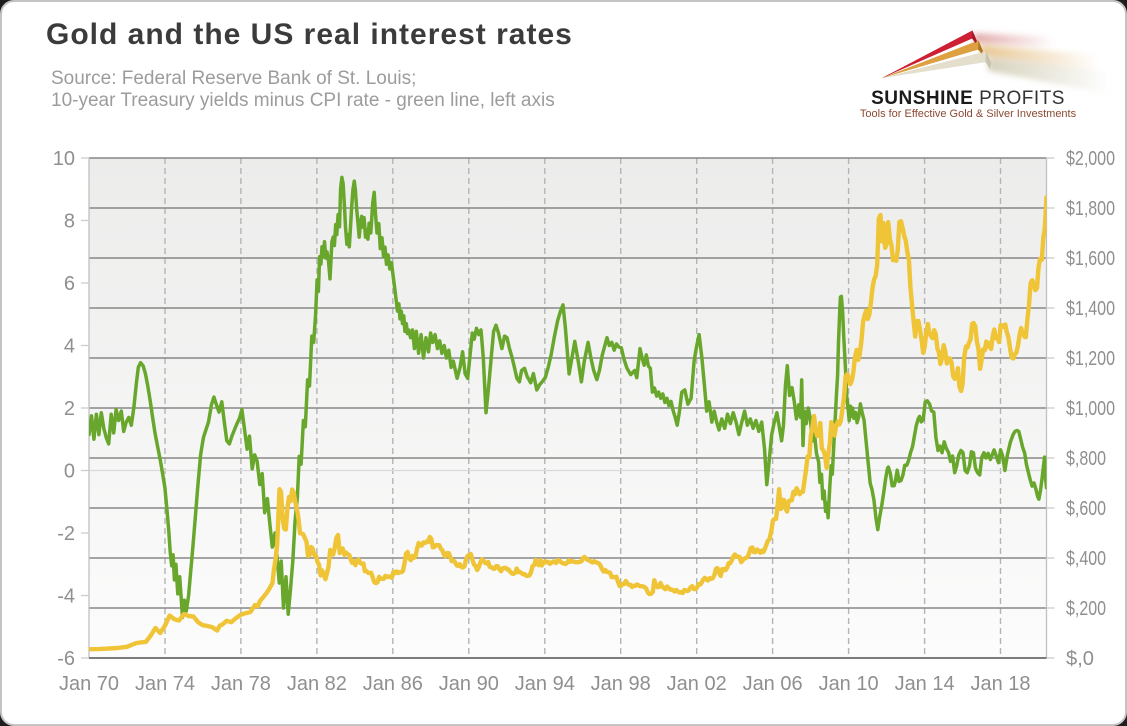 Image resolution: width=1127 pixels, height=726 pixels. Describe the element at coordinates (621, 684) in the screenshot. I see `svg-text: Jan 98` at that location.